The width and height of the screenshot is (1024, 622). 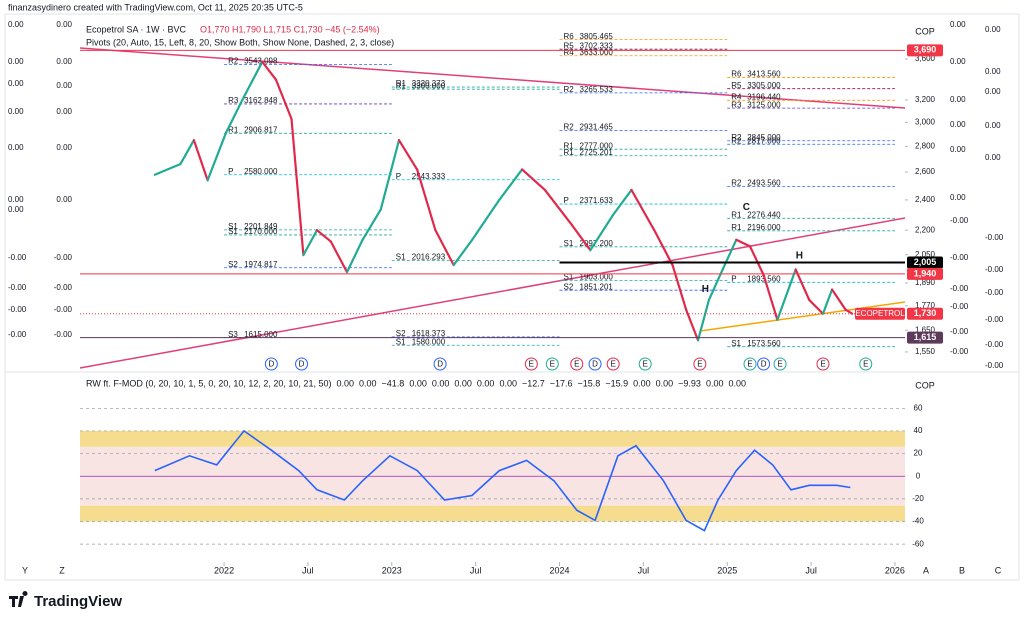 I want to click on annotation: H, so click(x=799, y=256).